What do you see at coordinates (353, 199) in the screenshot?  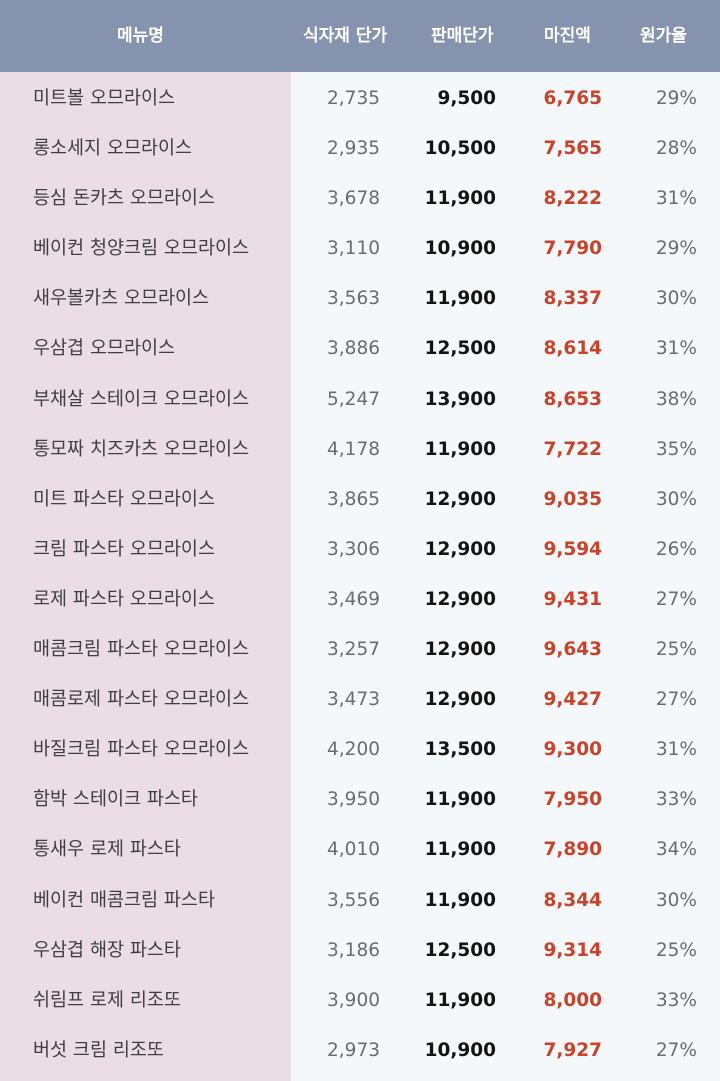 I see `ingredient-cost-cell: 3,678` at bounding box center [353, 199].